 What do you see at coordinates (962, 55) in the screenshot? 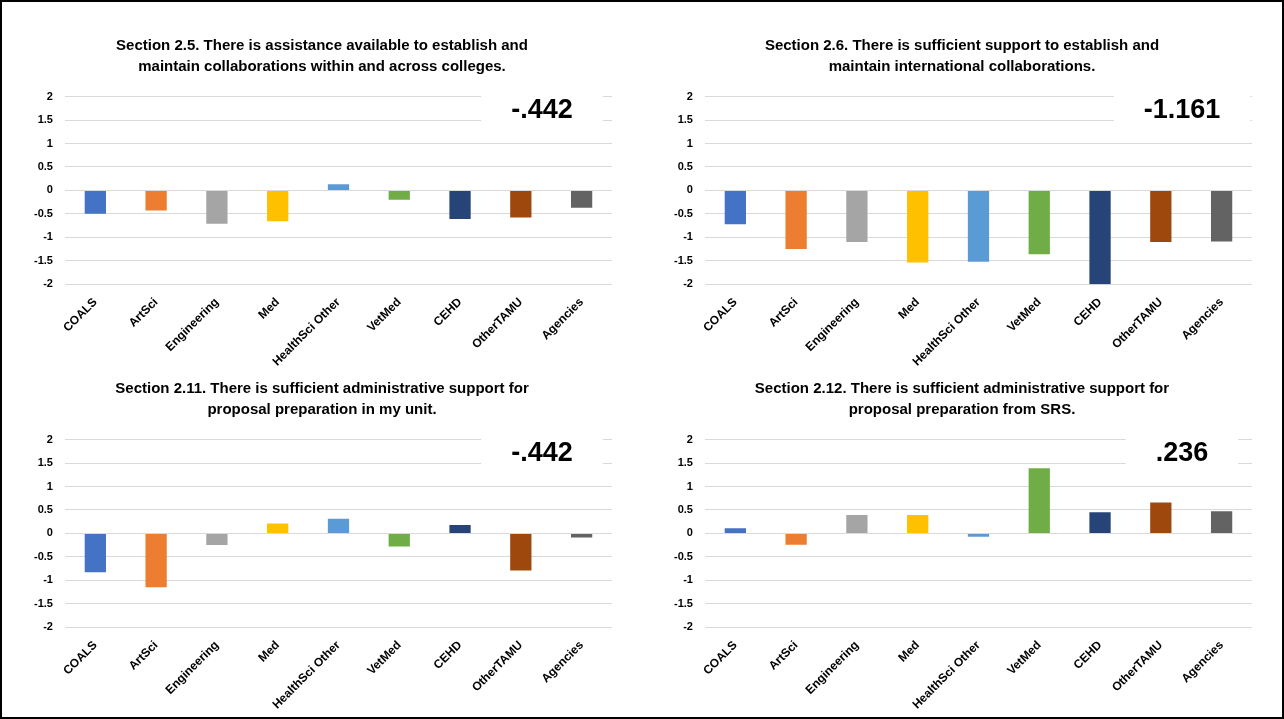
I see `chart-title: Section 2.6. There is sufficient support to establish and maintain international collaborations.` at bounding box center [962, 55].